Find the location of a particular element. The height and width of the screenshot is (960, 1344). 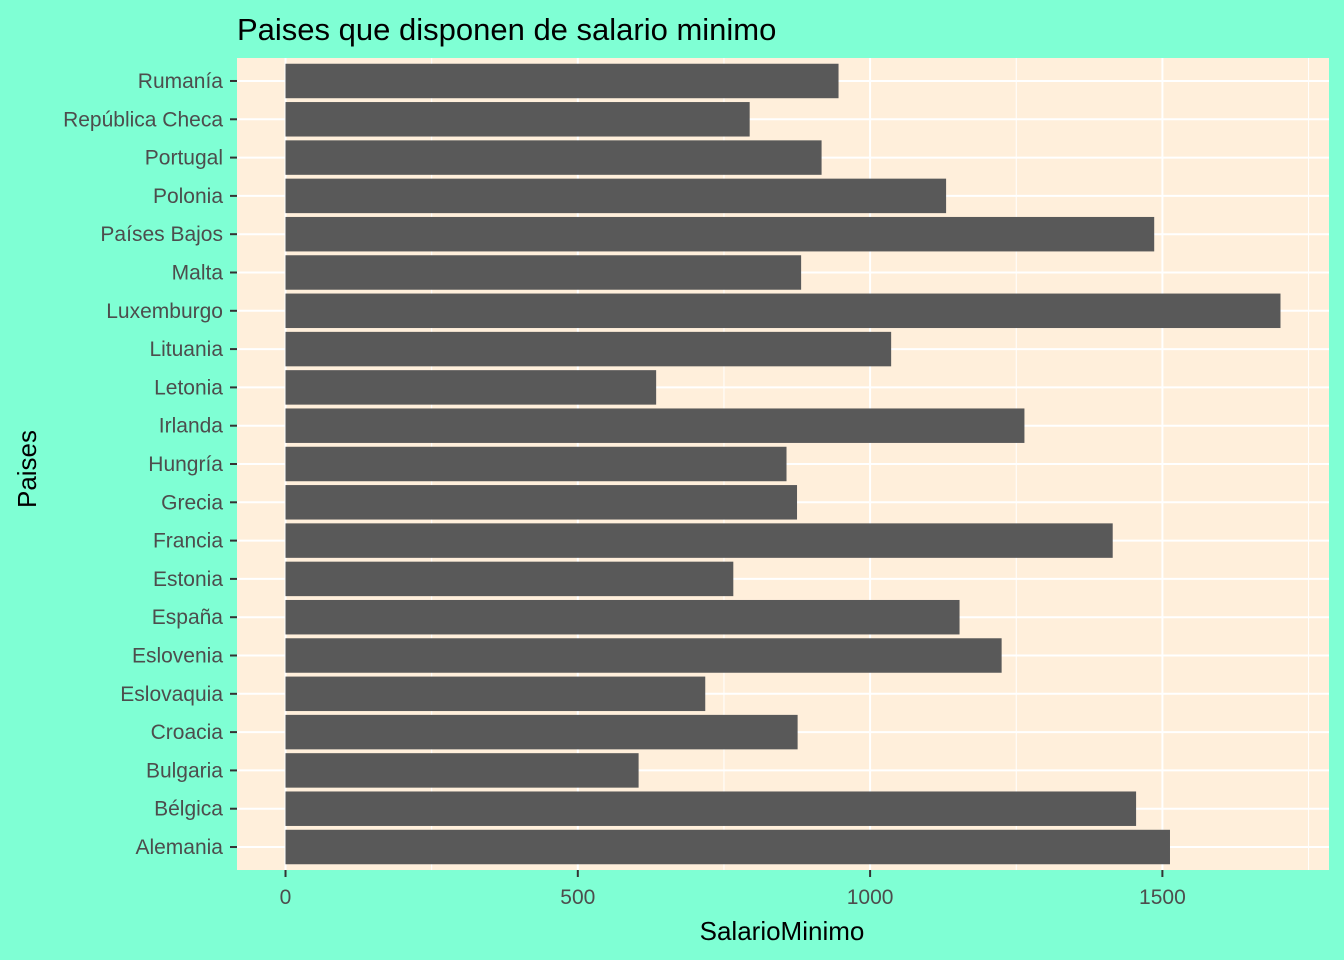

y-tick-label: Hungría is located at coordinates (185, 464).